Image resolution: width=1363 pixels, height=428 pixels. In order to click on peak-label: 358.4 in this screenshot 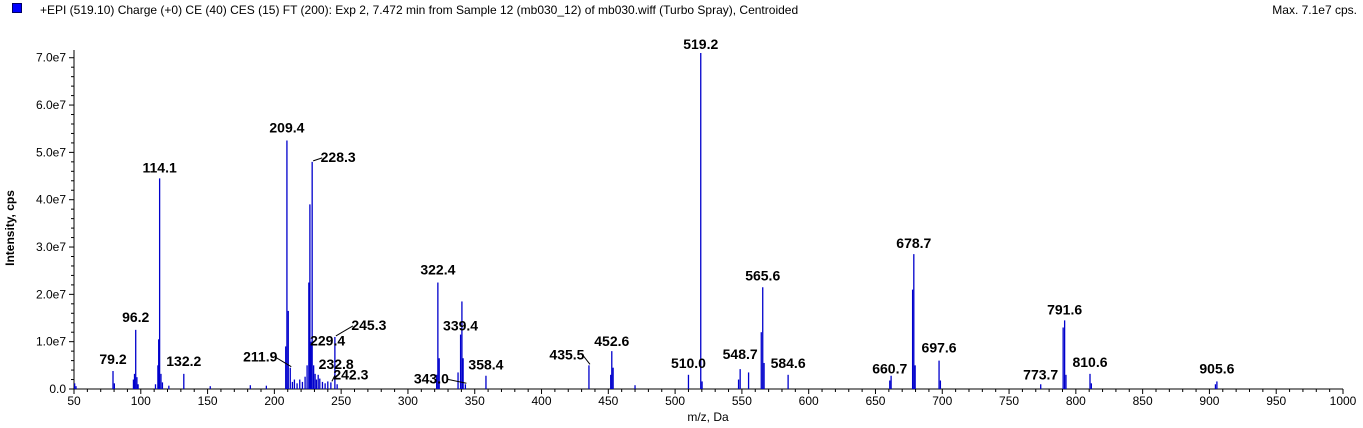, I will do `click(485, 365)`.